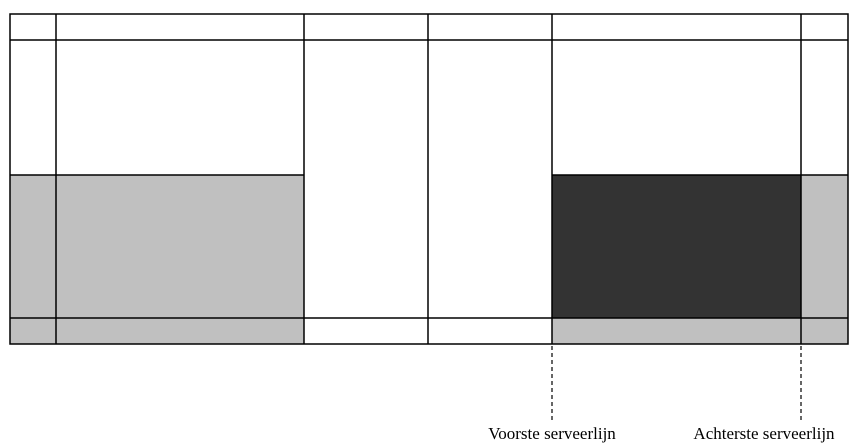 Image resolution: width=860 pixels, height=443 pixels. I want to click on right-zone-sideline-strip, so click(700, 331).